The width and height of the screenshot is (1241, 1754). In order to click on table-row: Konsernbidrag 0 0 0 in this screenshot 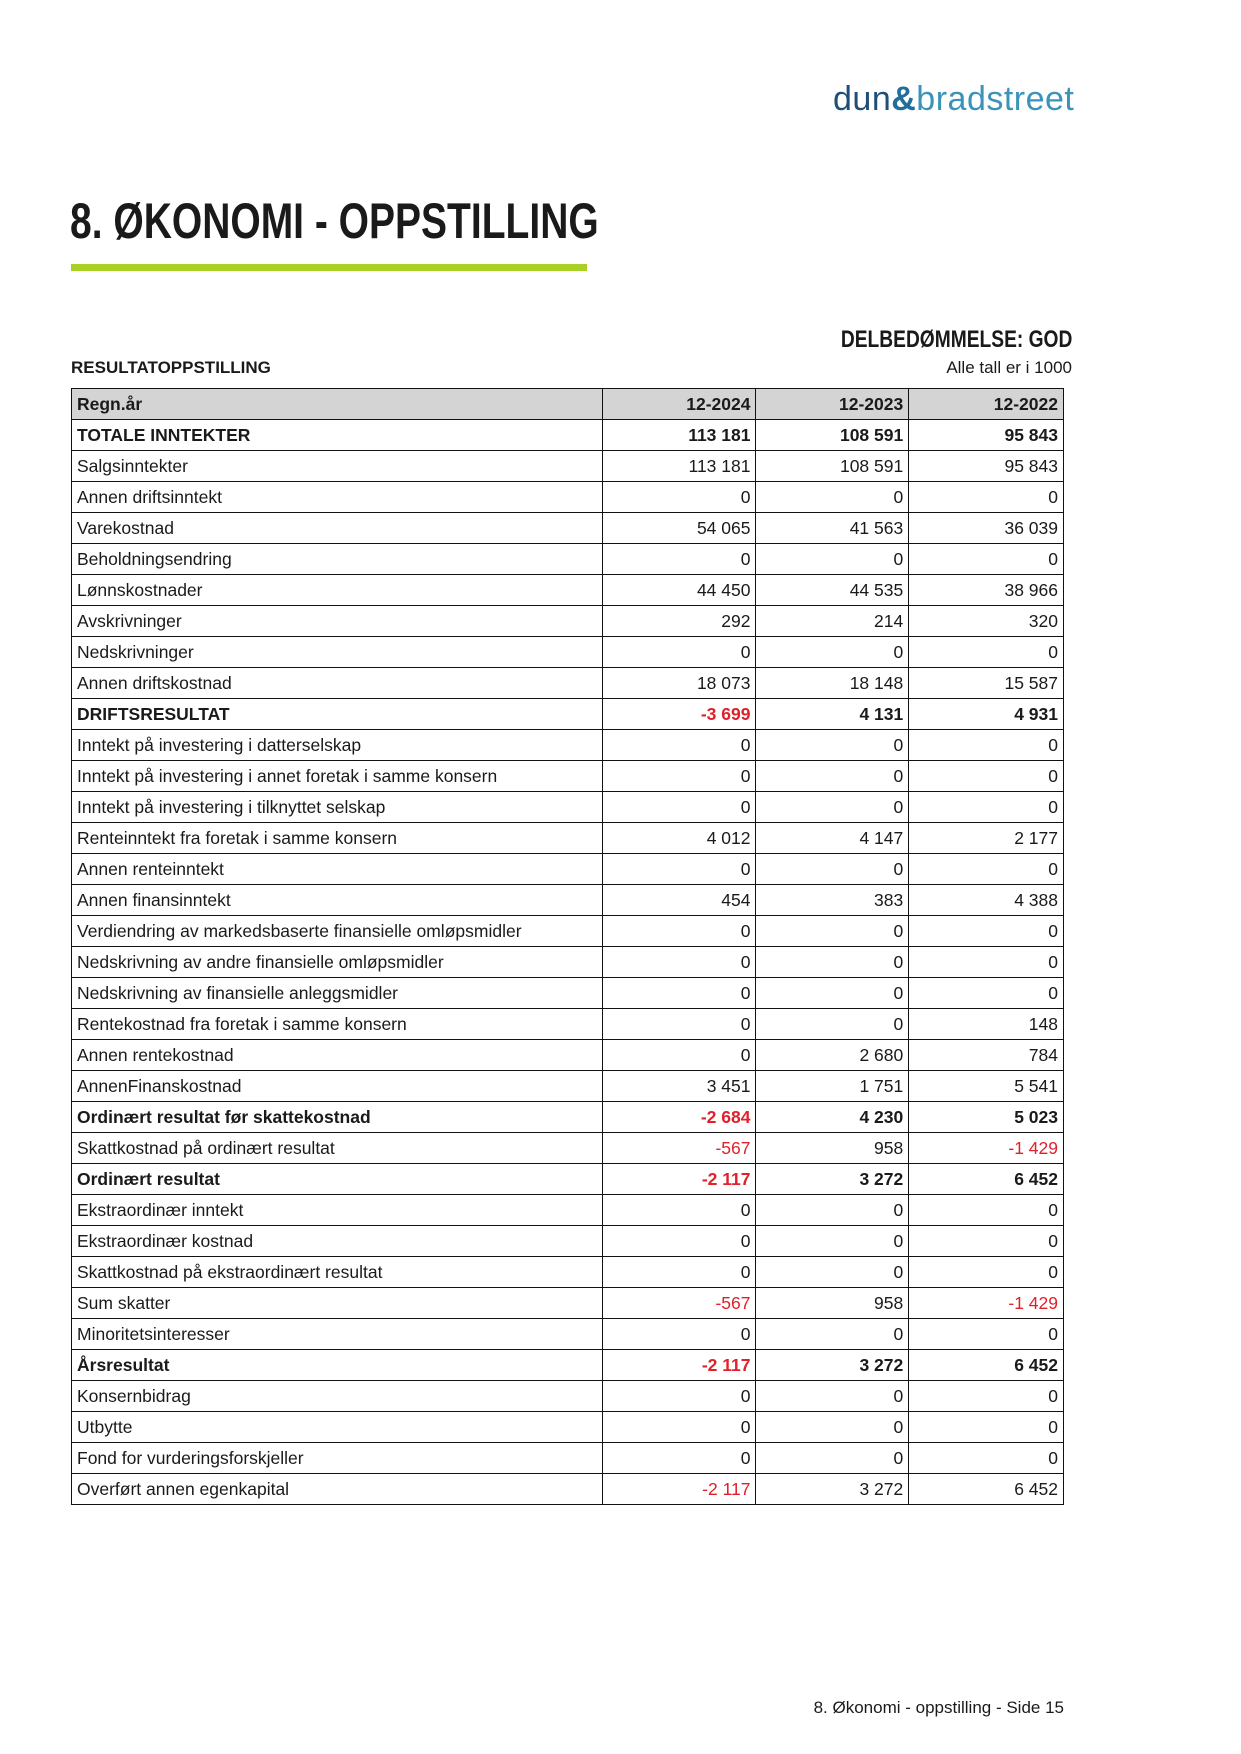, I will do `click(567, 1396)`.